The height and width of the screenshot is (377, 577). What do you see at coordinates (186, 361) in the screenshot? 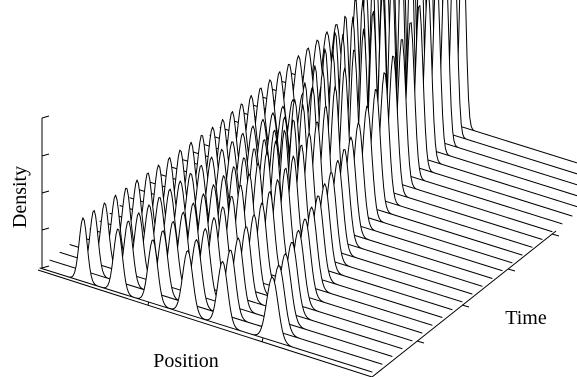
I see `position-axis-label: Position` at bounding box center [186, 361].